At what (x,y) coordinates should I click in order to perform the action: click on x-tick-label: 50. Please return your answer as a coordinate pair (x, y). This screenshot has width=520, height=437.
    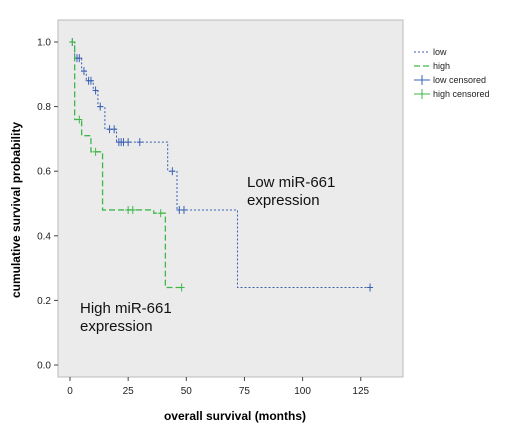
    Looking at the image, I should click on (187, 391).